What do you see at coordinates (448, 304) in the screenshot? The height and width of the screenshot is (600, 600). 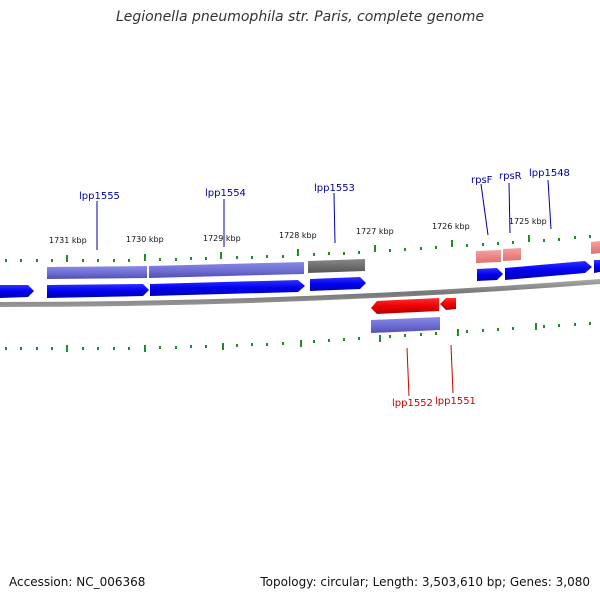 I see `gene-feature-lpp1551` at bounding box center [448, 304].